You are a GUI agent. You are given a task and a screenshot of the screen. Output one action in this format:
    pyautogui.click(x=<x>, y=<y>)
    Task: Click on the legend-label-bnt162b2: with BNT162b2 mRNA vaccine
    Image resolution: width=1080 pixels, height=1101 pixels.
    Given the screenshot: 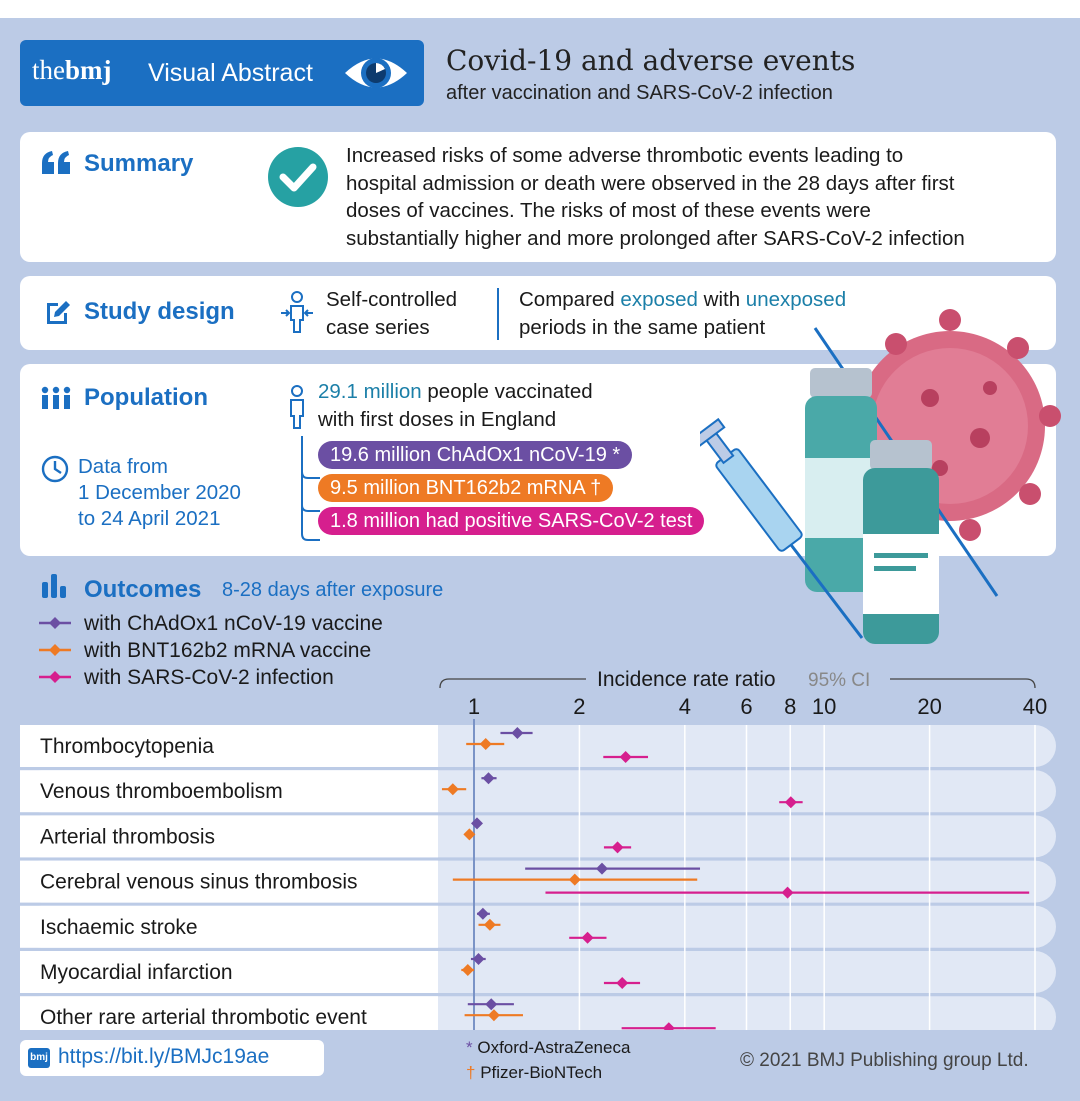 What is the action you would take?
    pyautogui.click(x=228, y=650)
    